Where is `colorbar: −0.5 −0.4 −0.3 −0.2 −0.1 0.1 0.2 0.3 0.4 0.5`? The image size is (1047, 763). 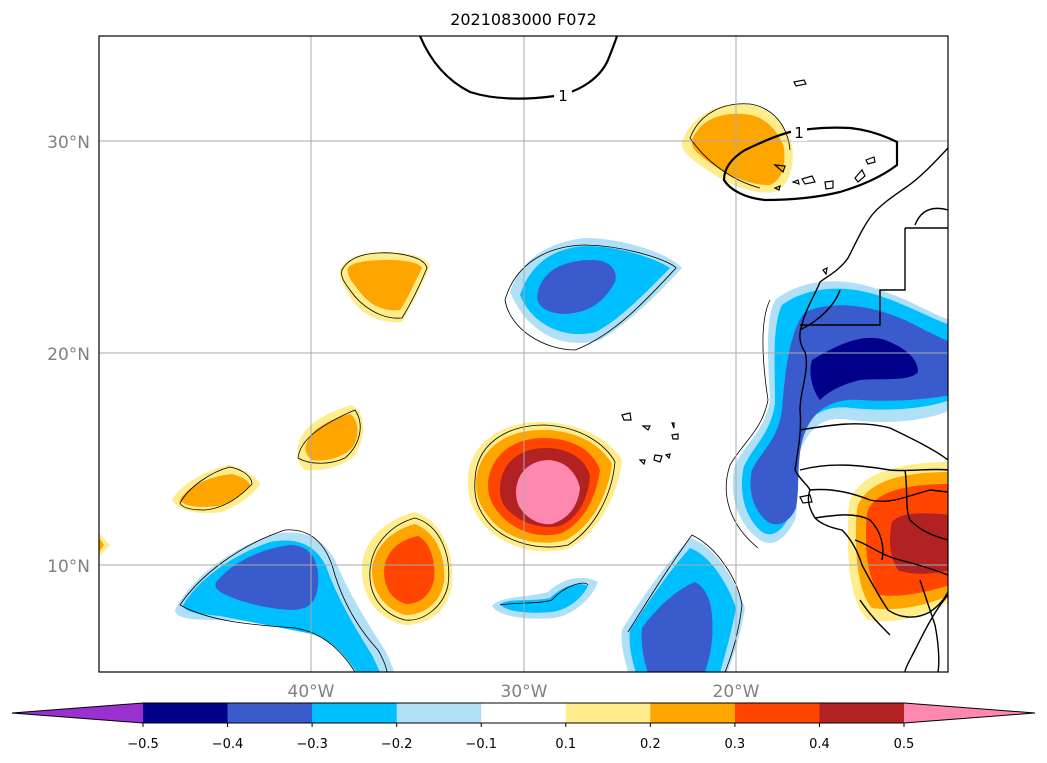
colorbar: −0.5 −0.4 −0.3 −0.2 −0.1 0.1 0.2 0.3 0.4 0.5 is located at coordinates (523, 727).